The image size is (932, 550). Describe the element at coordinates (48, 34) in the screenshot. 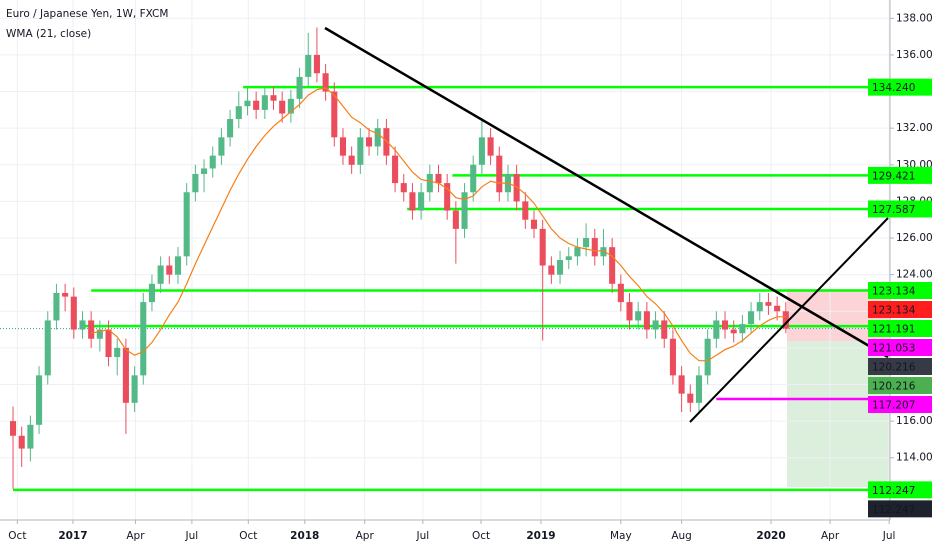

I see `indicator-name: WMA (21, close)` at that location.